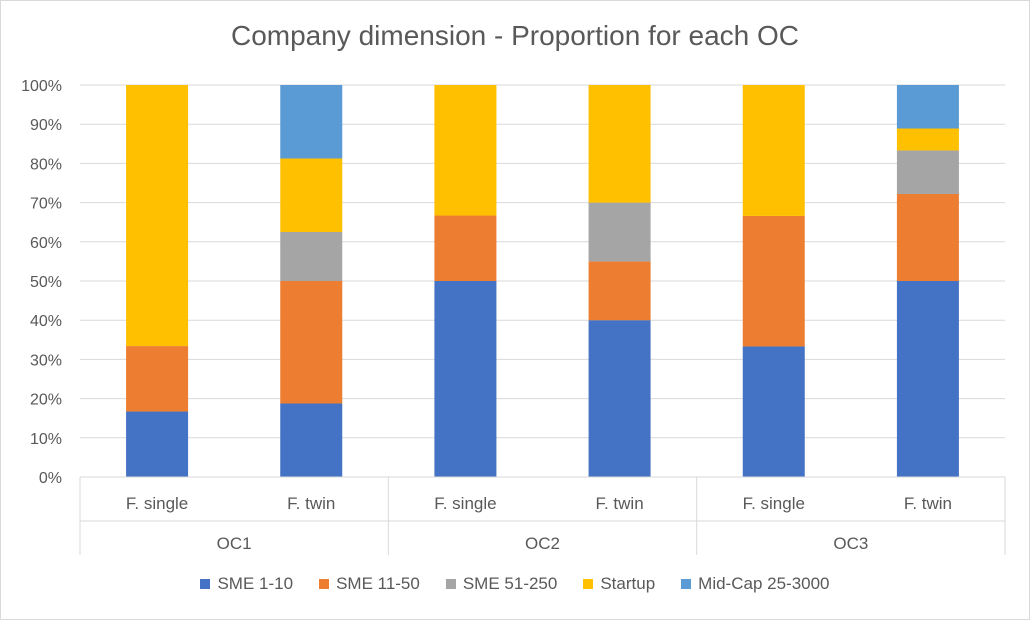 The width and height of the screenshot is (1030, 620). Describe the element at coordinates (46, 164) in the screenshot. I see `y-tick-label: 80%` at that location.